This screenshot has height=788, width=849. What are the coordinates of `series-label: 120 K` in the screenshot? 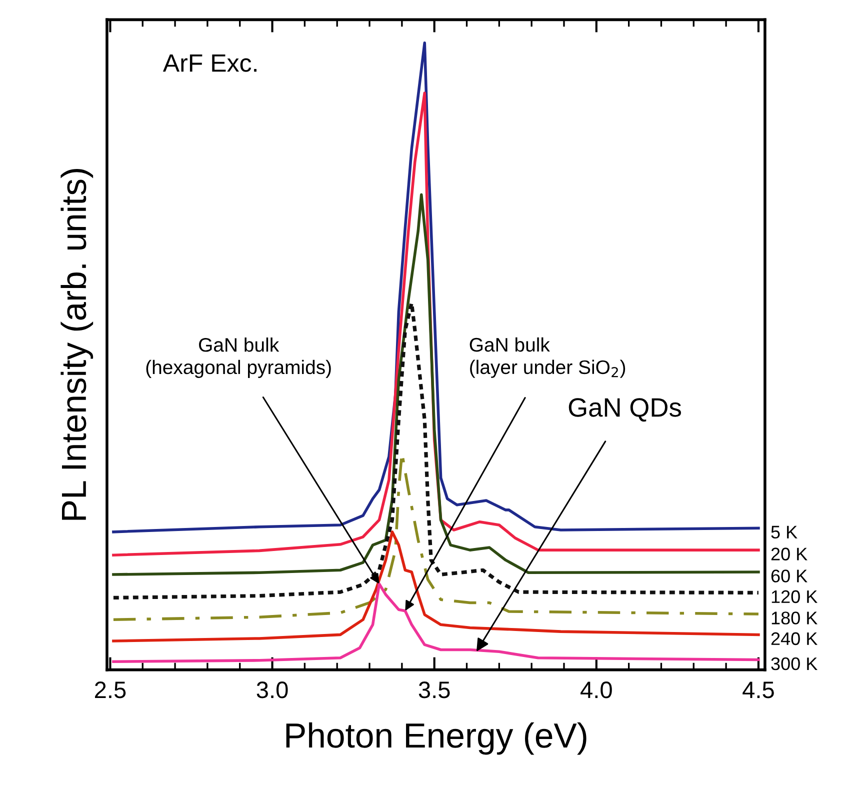 It's located at (795, 597).